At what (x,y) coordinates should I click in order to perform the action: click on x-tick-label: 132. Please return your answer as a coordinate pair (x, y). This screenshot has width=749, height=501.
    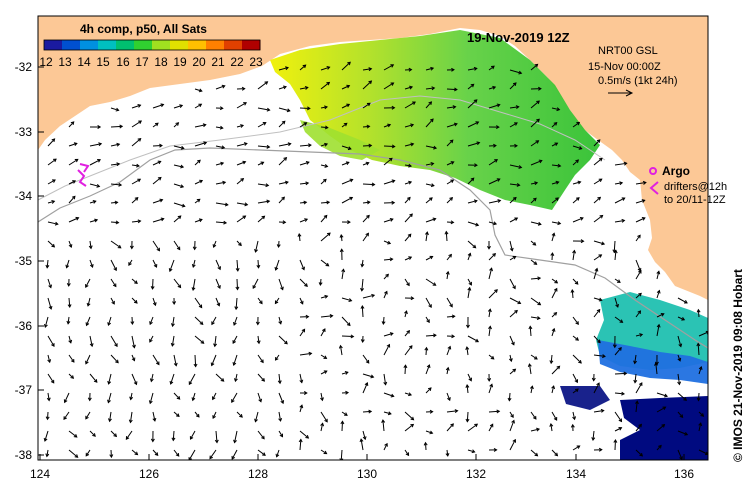
    Looking at the image, I should click on (476, 474).